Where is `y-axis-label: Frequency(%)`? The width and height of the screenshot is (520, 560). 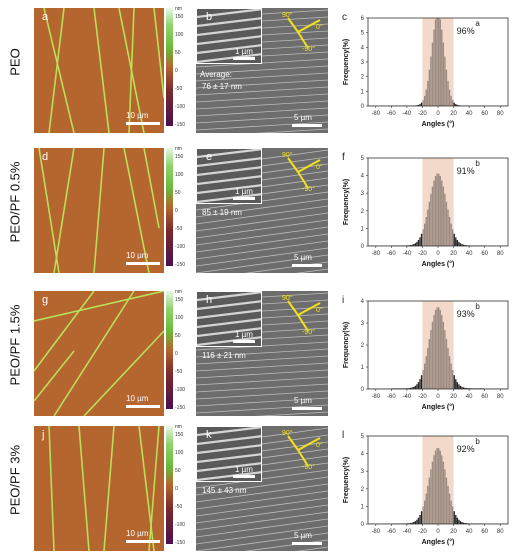 y-axis-label: Frequency(%) is located at coordinates (346, 62).